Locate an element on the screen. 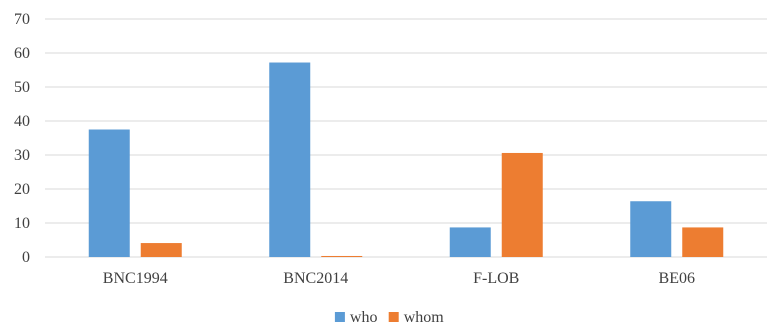 Image resolution: width=767 pixels, height=333 pixels. bar-who-be06 is located at coordinates (651, 229).